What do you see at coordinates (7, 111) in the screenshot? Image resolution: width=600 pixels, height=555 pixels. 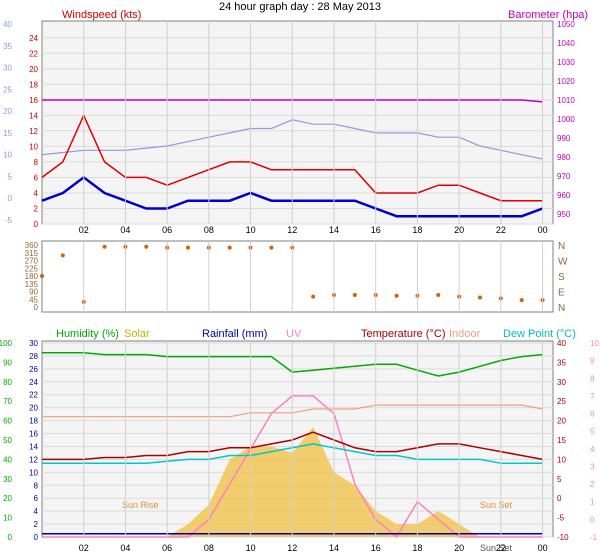 I see `far-left-tick-label: 20` at bounding box center [7, 111].